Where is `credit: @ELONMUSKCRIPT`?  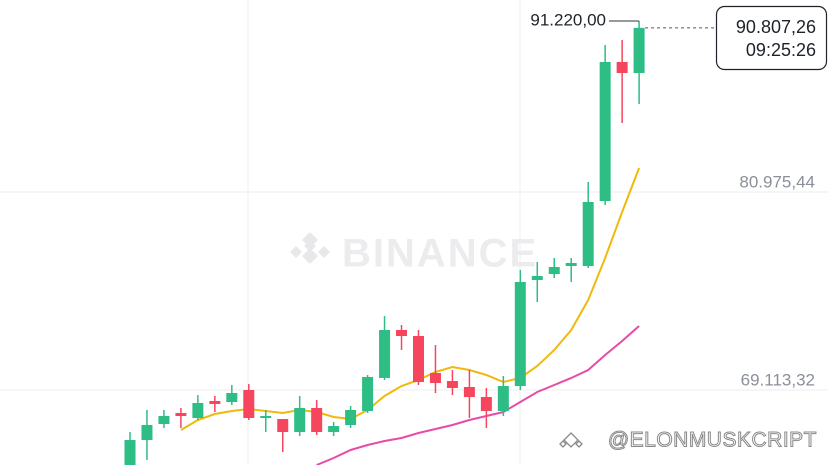 credit: @ELONMUSKCRIPT is located at coordinates (712, 440).